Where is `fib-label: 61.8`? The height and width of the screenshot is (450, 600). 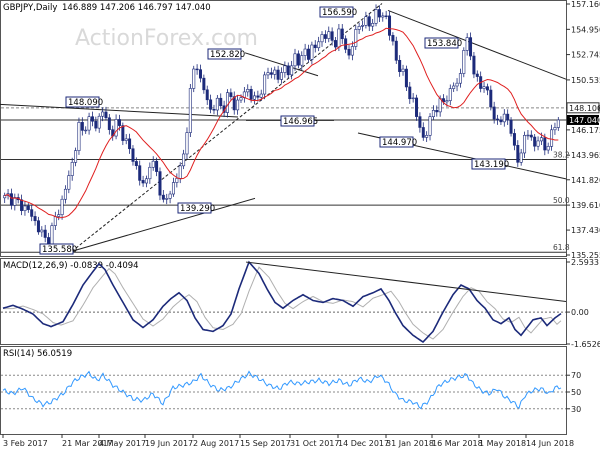
fib-label: 61.8 is located at coordinates (561, 247).